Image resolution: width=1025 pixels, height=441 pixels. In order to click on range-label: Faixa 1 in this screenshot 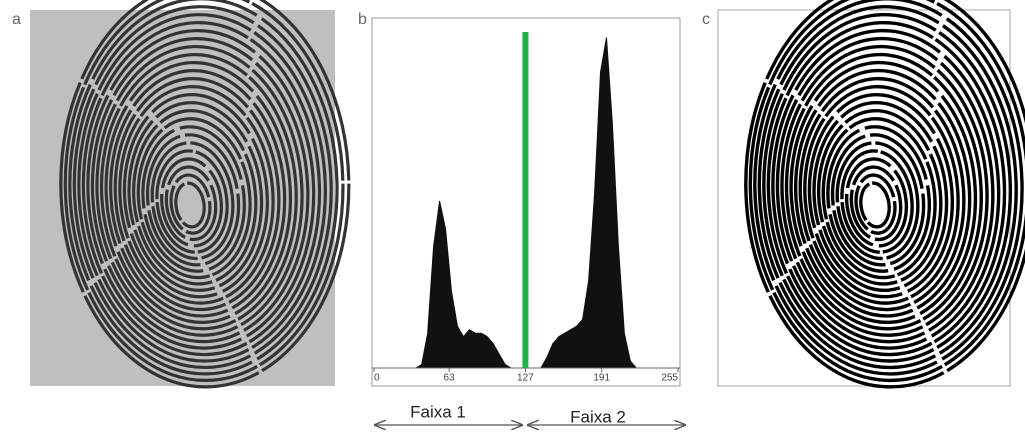, I will do `click(438, 411)`.